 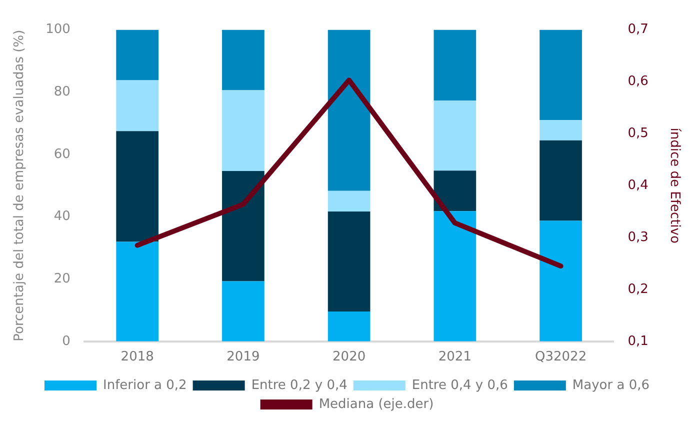 I want to click on y-tick-label: 0, so click(x=66, y=341).